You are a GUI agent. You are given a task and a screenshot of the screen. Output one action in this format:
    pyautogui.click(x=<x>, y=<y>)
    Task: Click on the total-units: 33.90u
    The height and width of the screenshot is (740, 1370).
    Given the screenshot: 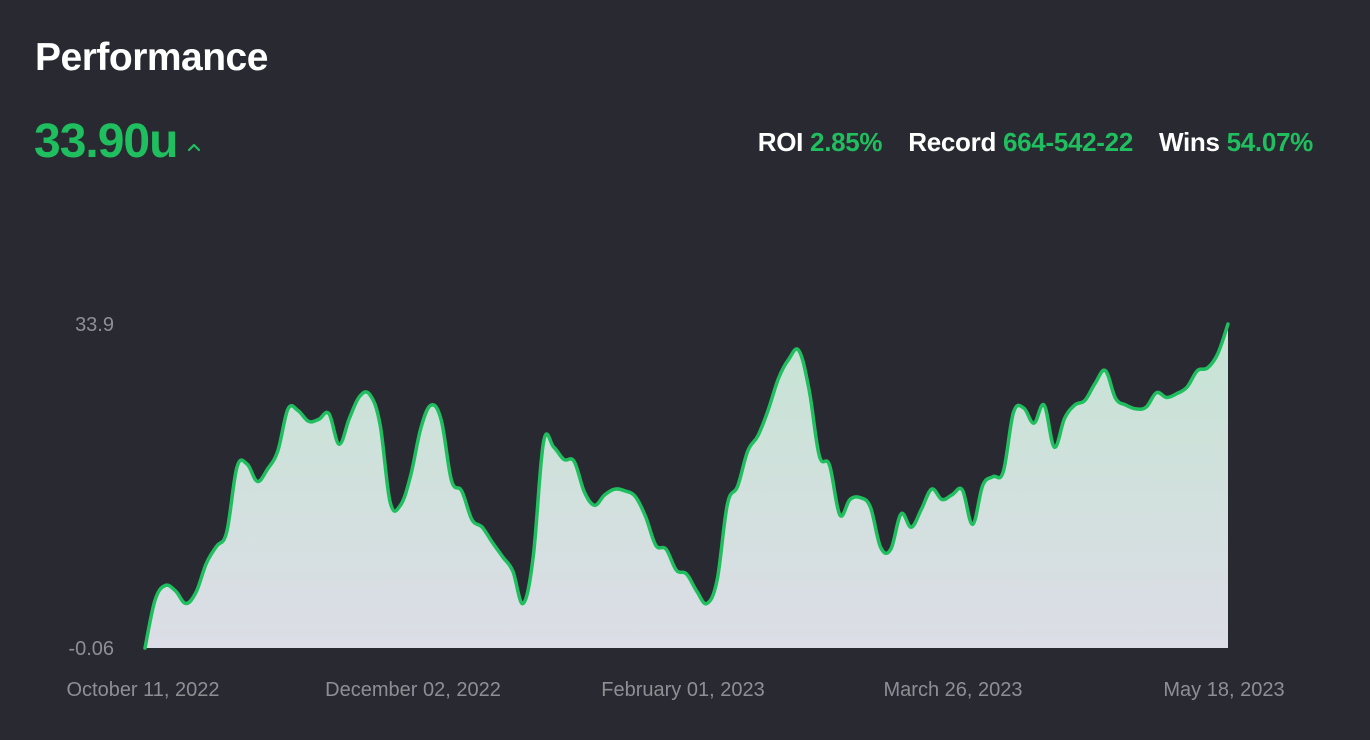 What is the action you would take?
    pyautogui.click(x=117, y=141)
    